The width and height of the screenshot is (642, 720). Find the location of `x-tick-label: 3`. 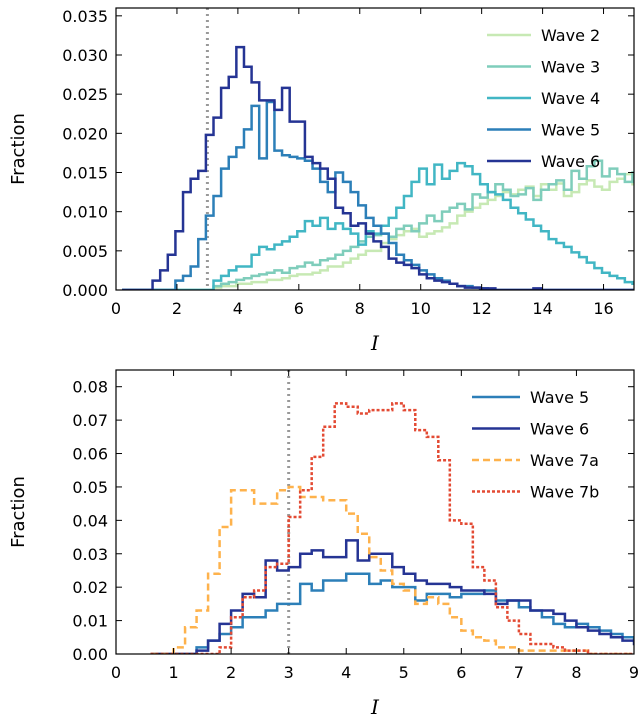

x-tick-label: 3 is located at coordinates (289, 672).